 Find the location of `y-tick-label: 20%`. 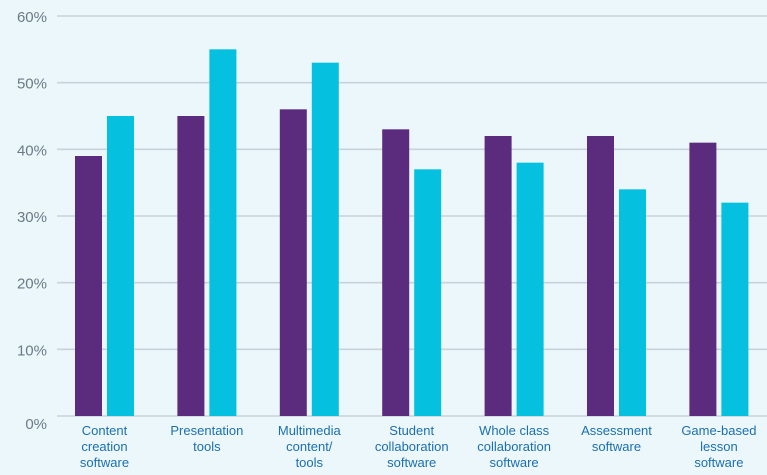

y-tick-label: 20% is located at coordinates (32, 284).